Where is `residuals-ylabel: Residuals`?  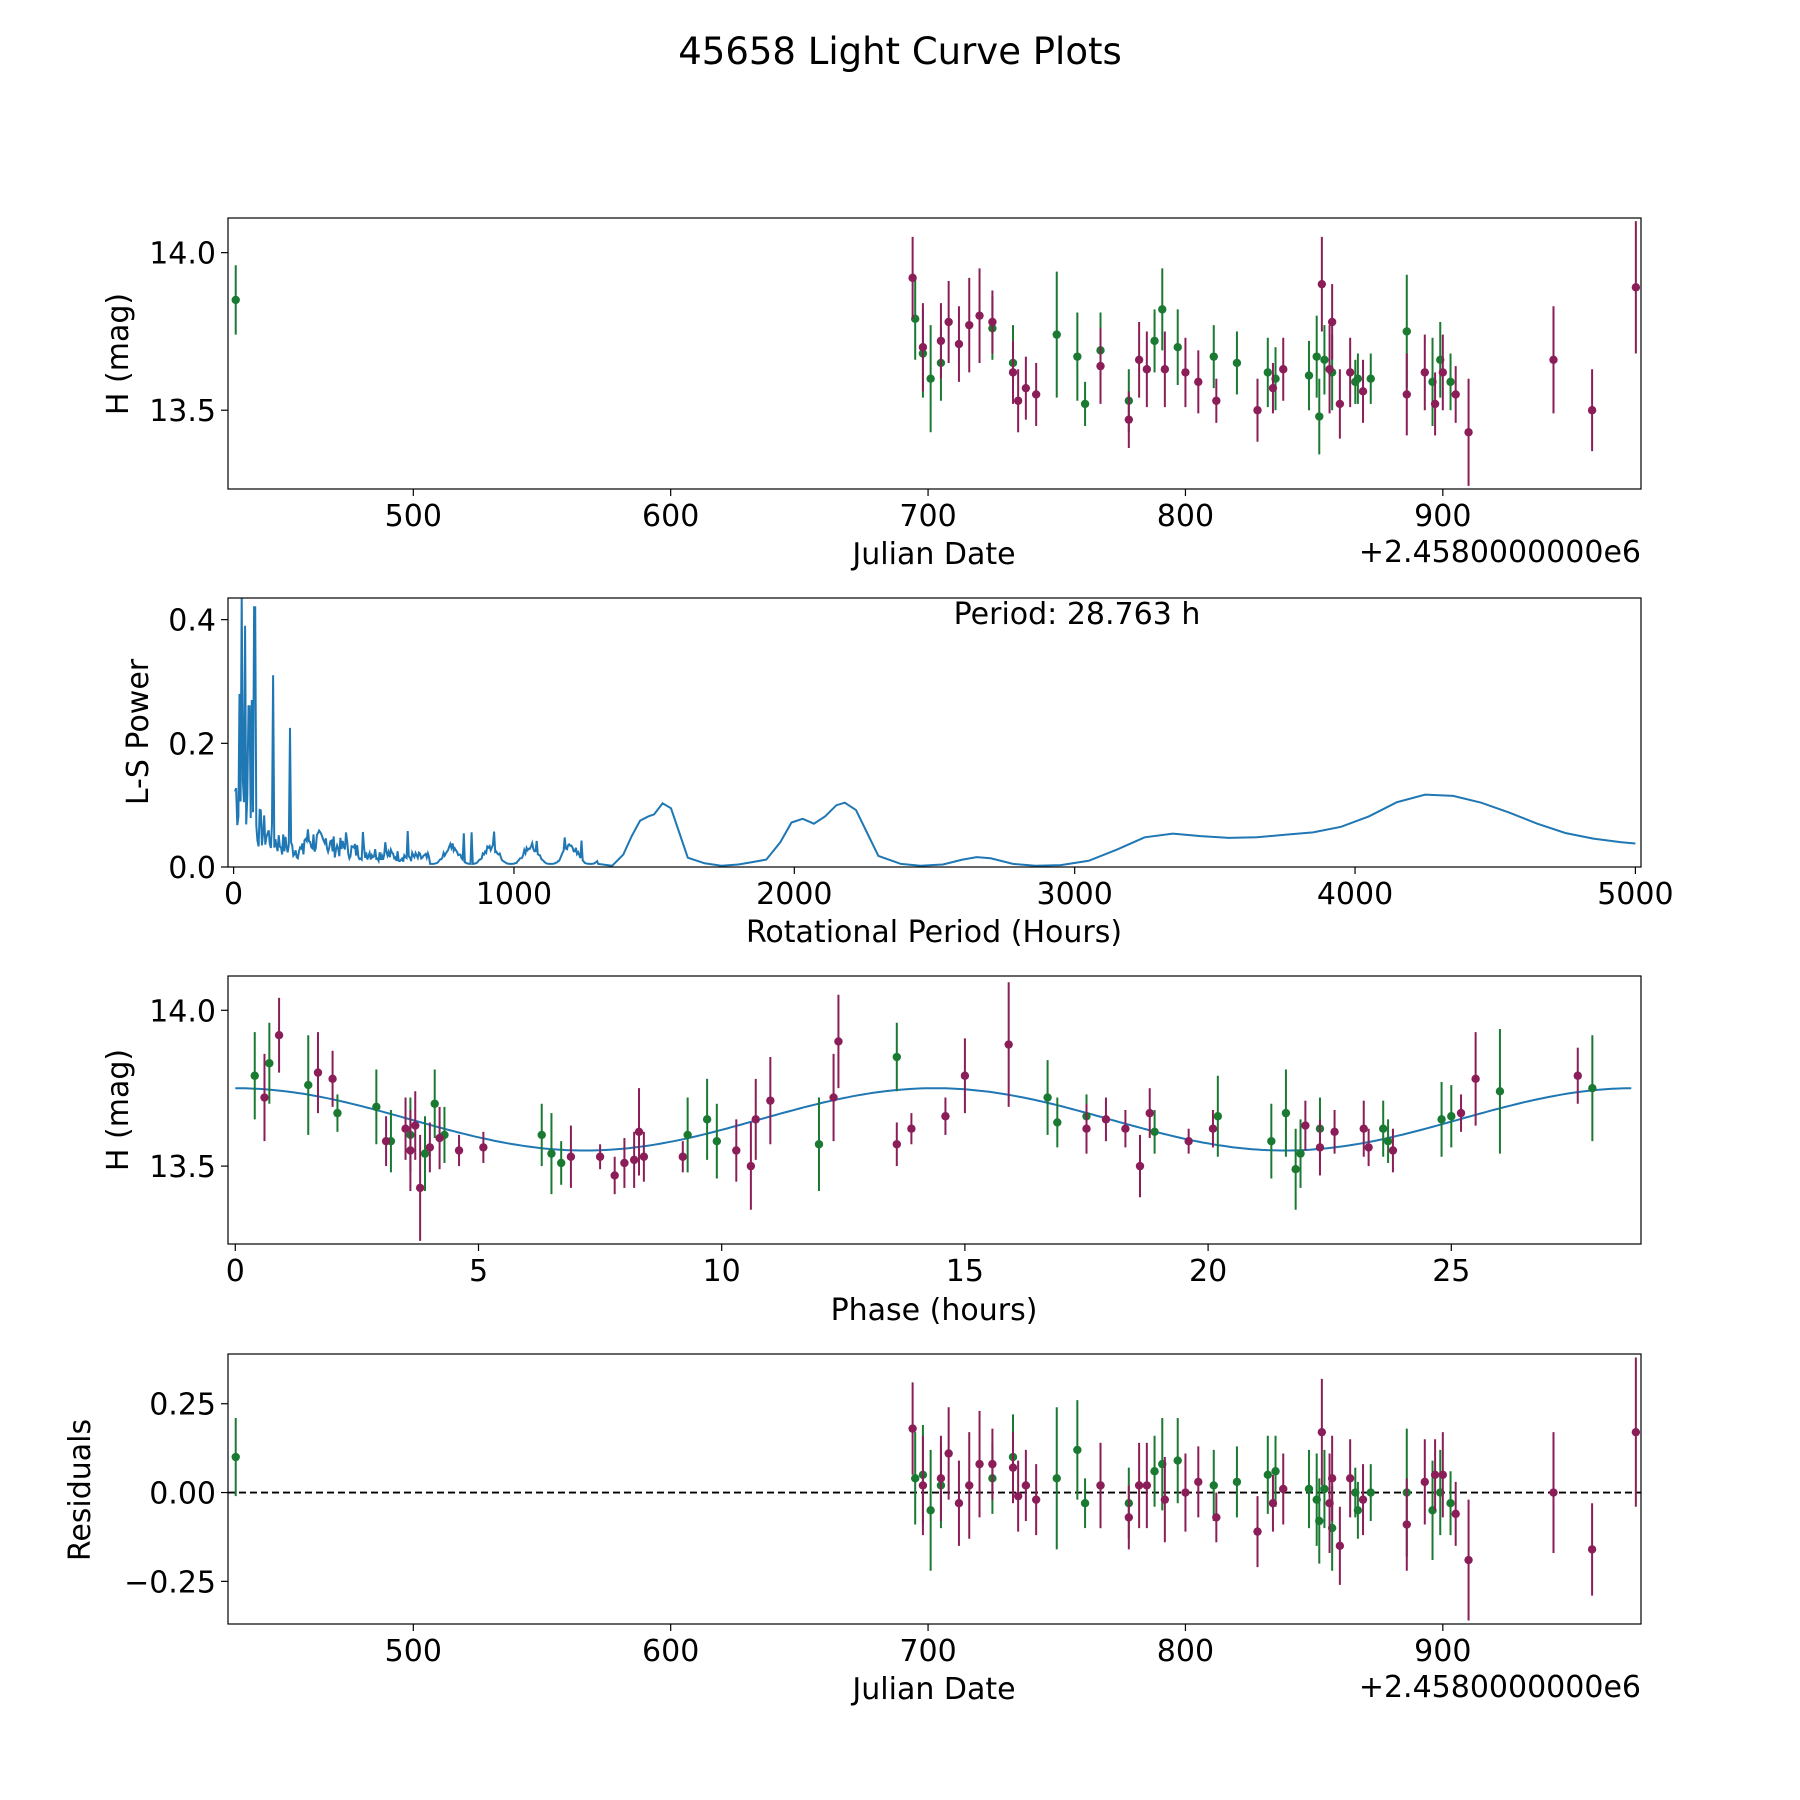 residuals-ylabel: Residuals is located at coordinates (80, 1490).